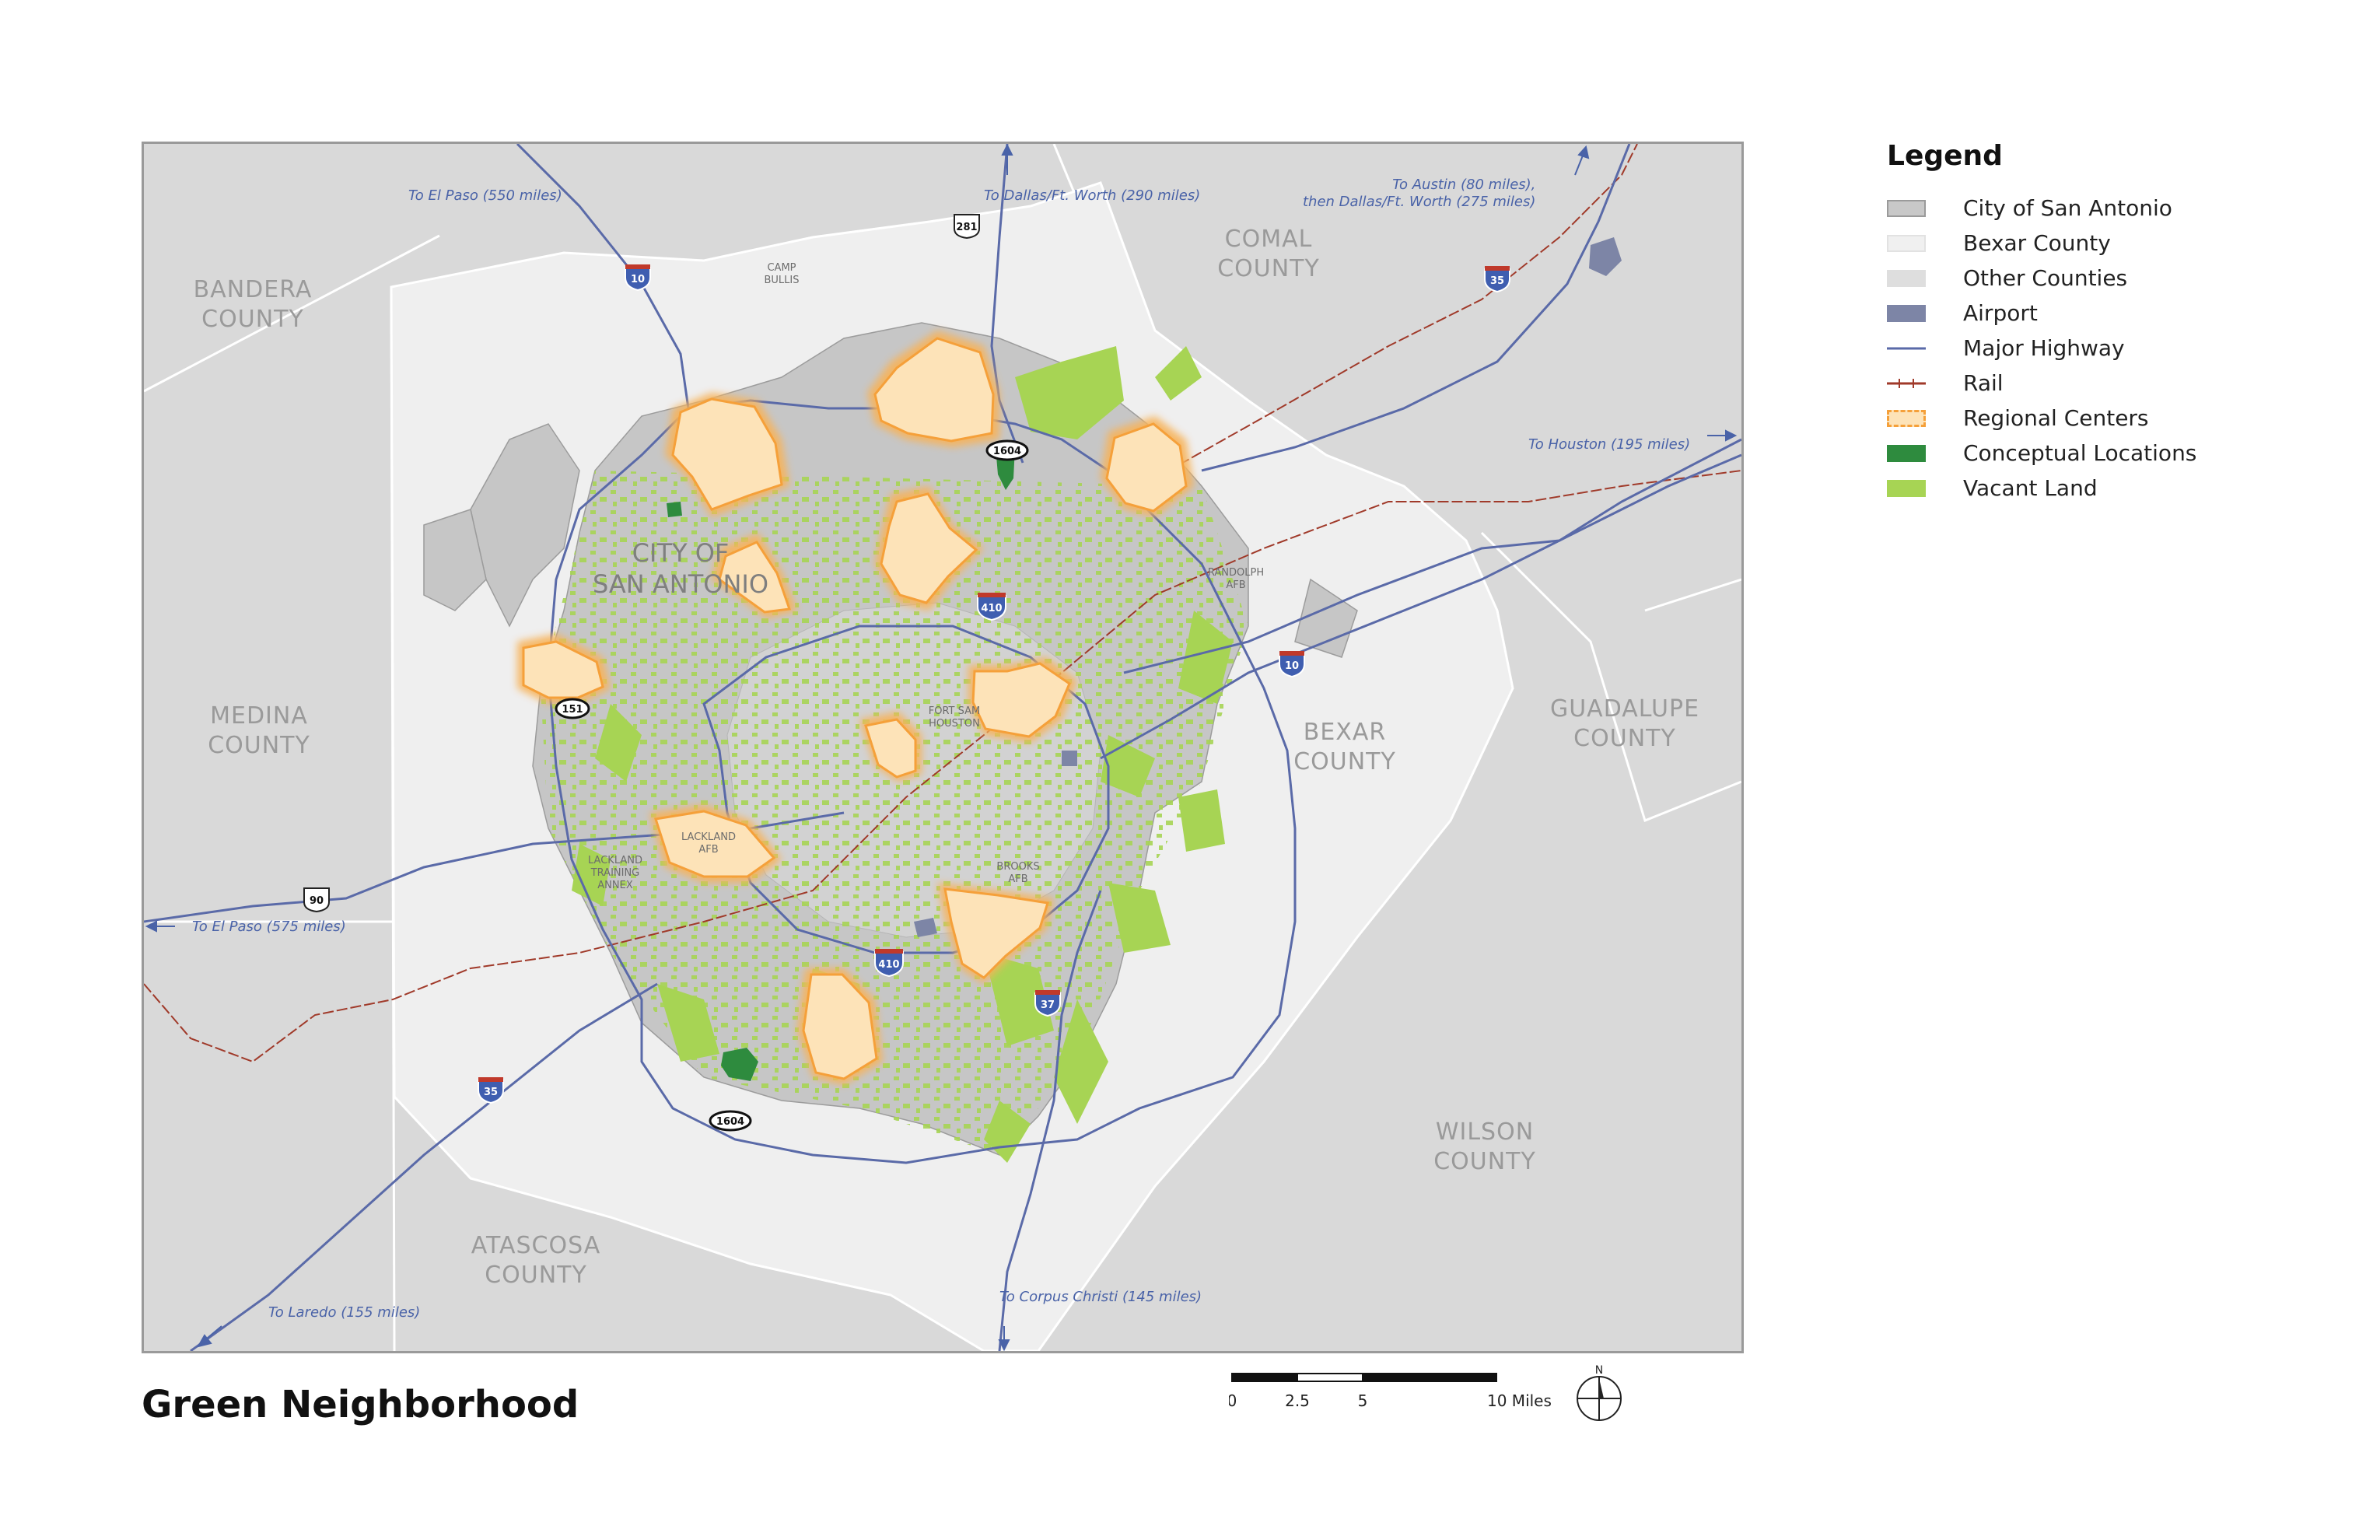 The height and width of the screenshot is (1540, 2380). What do you see at coordinates (536, 1261) in the screenshot?
I see `county-label-atascosa: ATASCOSA COUNTY` at bounding box center [536, 1261].